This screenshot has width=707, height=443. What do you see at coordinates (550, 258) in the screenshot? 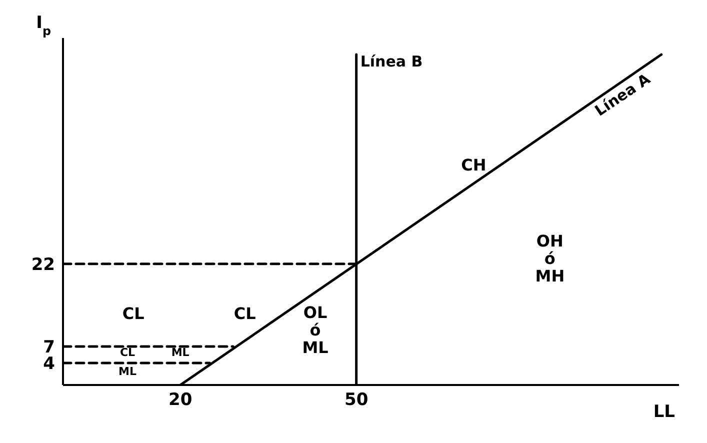
I see `annotation: OH ó MH` at bounding box center [550, 258].